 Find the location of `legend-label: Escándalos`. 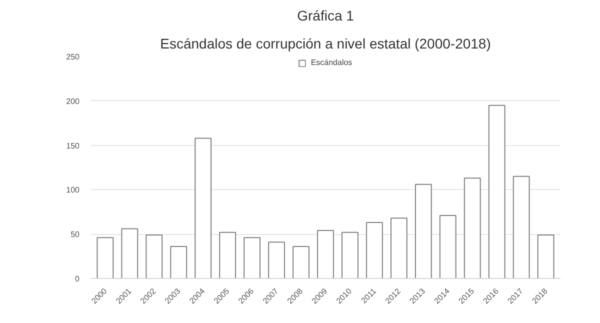

legend-label: Escándalos is located at coordinates (331, 62).